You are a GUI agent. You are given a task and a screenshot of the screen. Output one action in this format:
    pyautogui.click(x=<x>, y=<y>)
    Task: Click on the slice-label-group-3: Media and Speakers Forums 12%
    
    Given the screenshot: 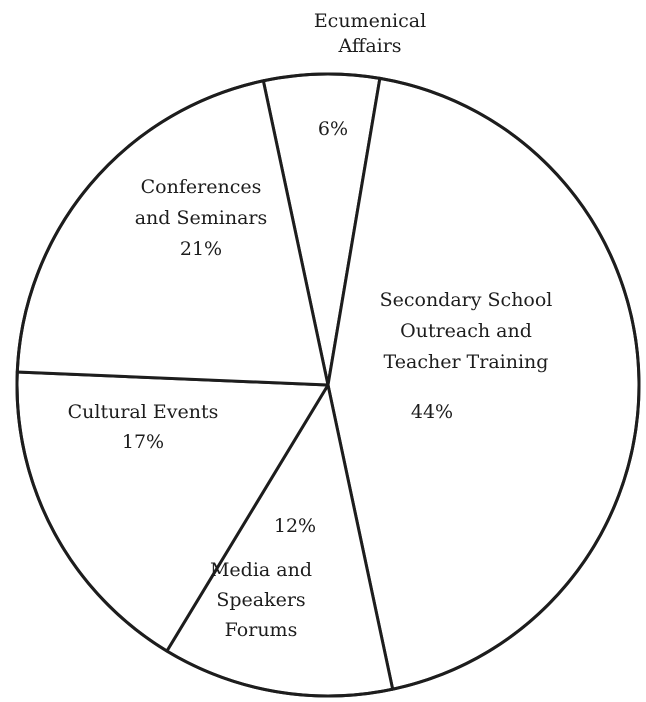 What is the action you would take?
    pyautogui.click(x=263, y=578)
    